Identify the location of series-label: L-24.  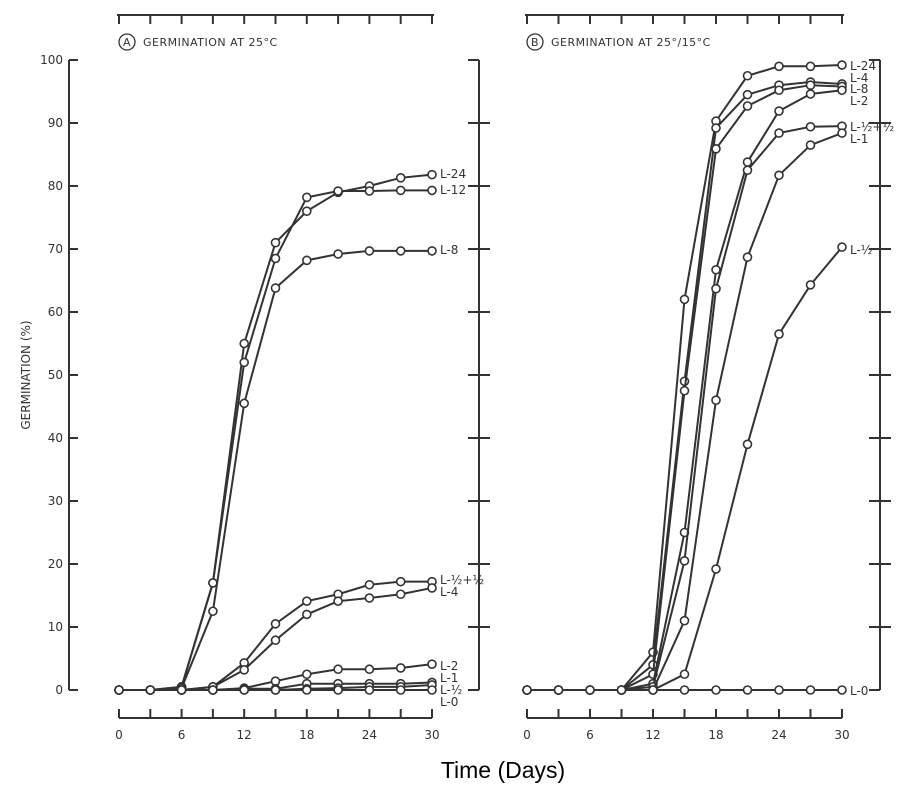
(863, 66).